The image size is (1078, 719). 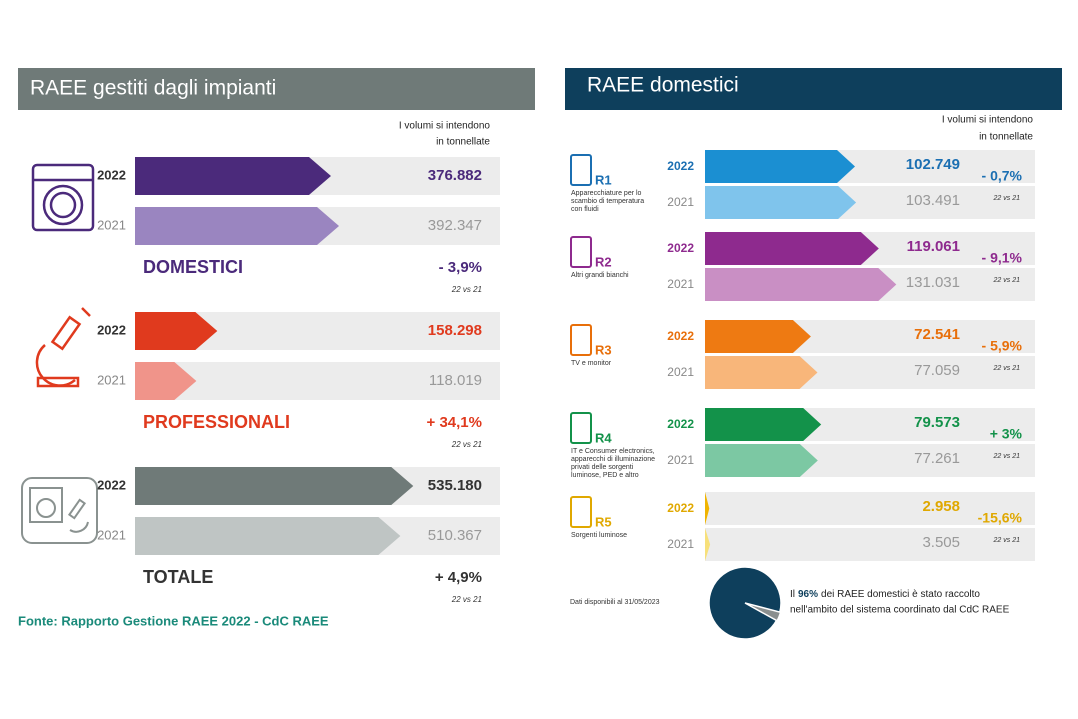 I want to click on value-label: 535.180, so click(x=455, y=485).